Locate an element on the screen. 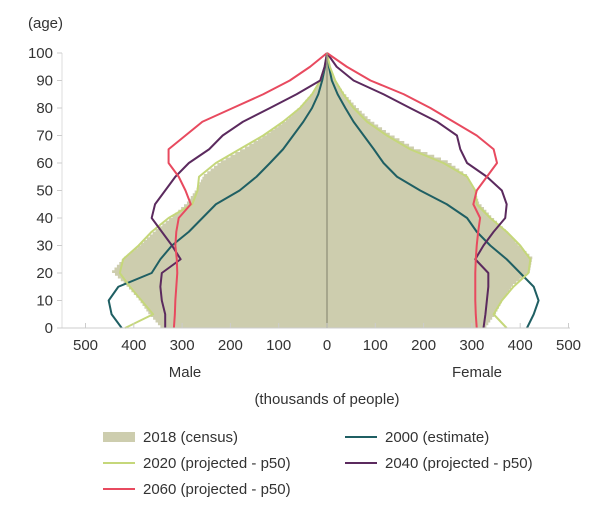  female-label: Female is located at coordinates (477, 372).